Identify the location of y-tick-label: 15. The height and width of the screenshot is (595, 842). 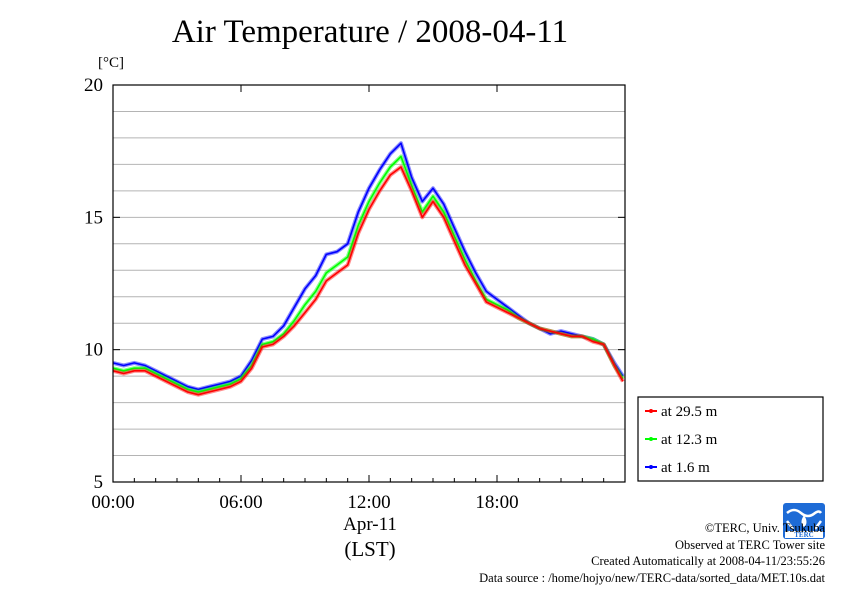
(93, 217).